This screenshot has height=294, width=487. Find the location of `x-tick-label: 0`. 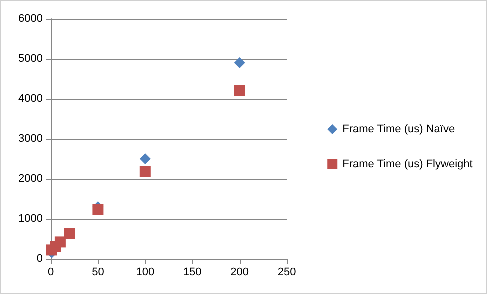

x-tick-label: 0 is located at coordinates (51, 272).